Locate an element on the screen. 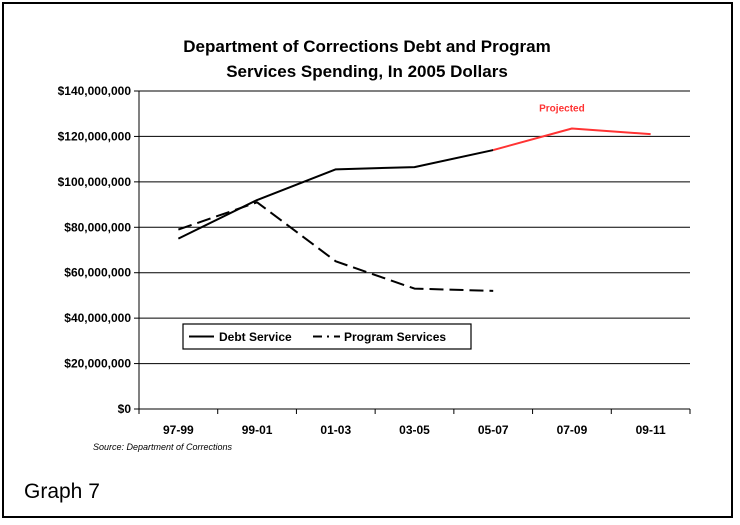 Image resolution: width=740 pixels, height=525 pixels. x-tick-label: 01-03 is located at coordinates (335, 430).